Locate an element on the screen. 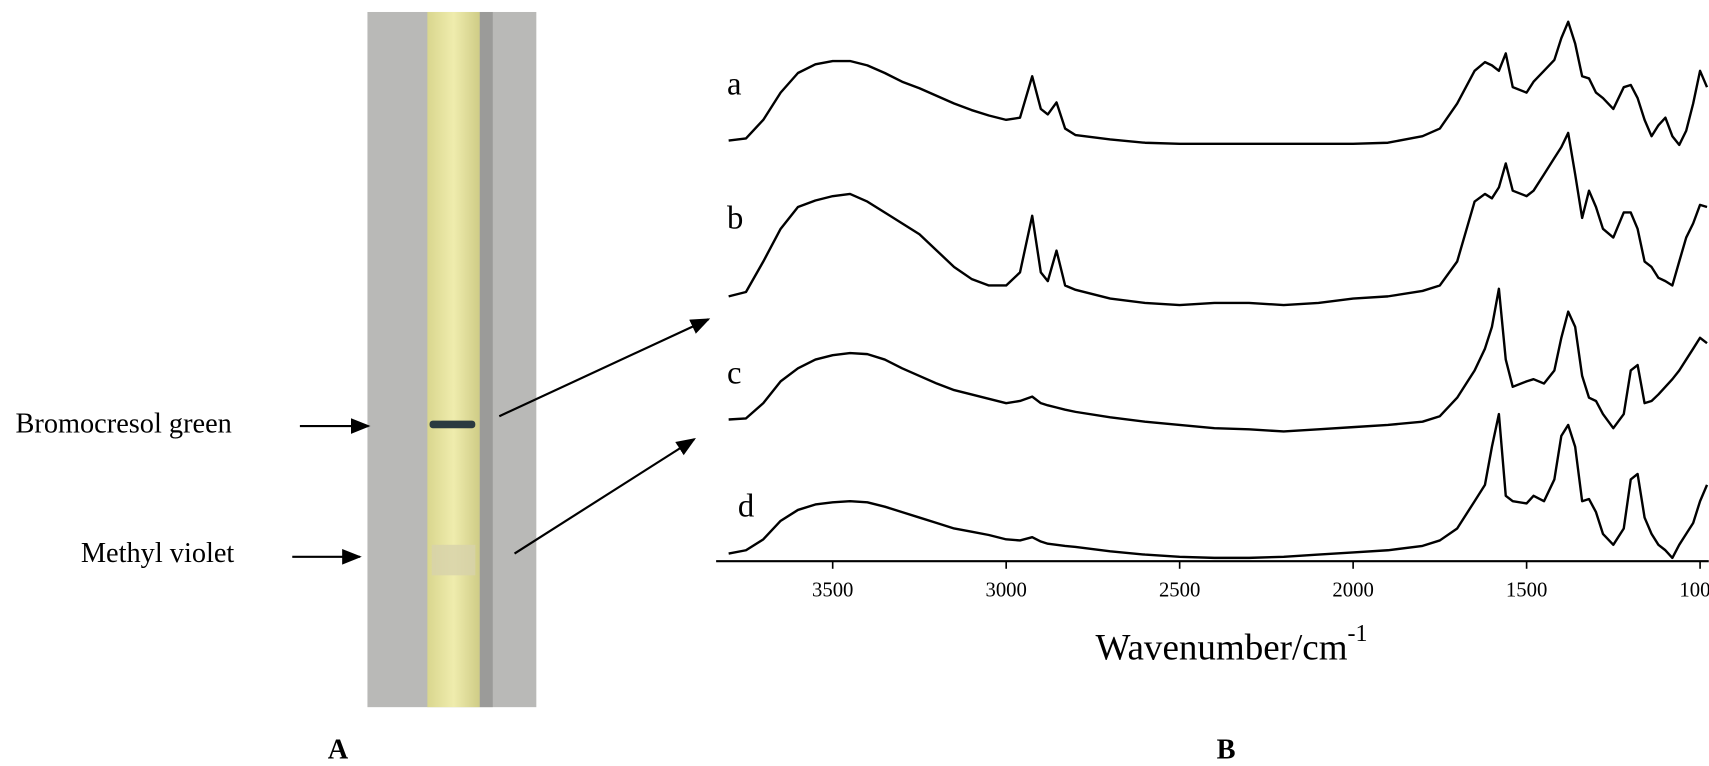 Image resolution: width=1709 pixels, height=766 pixels. x-tick-label: 2000 is located at coordinates (1352, 590).